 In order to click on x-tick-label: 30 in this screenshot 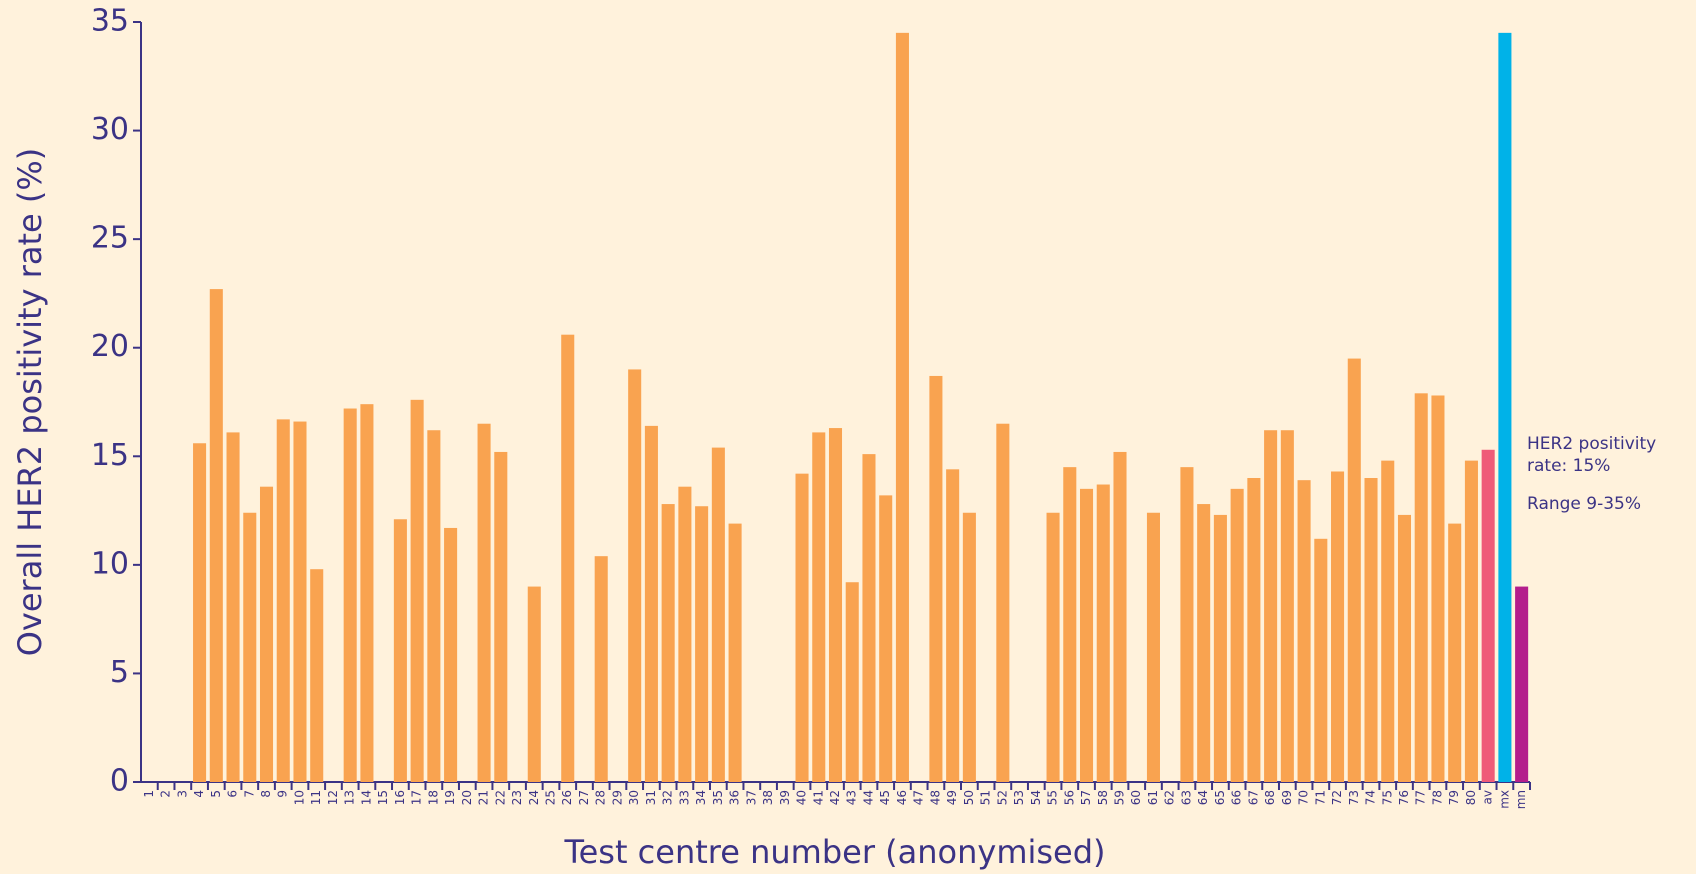, I will do `click(634, 797)`.